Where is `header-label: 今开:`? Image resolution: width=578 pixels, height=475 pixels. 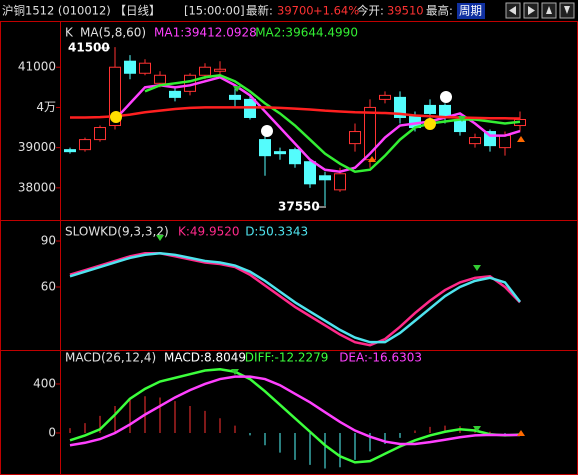 header-label: 今开: is located at coordinates (370, 11).